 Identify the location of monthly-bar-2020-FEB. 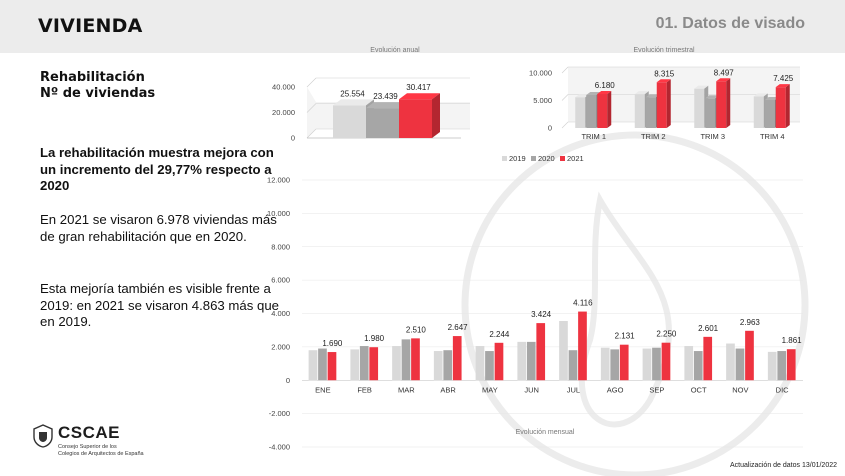
(364, 363).